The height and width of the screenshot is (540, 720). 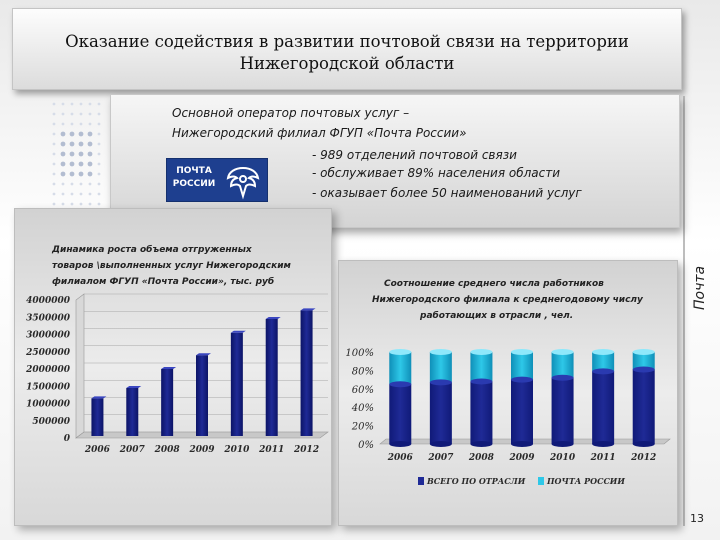 I want to click on y-tick-label: 0, so click(x=67, y=439).